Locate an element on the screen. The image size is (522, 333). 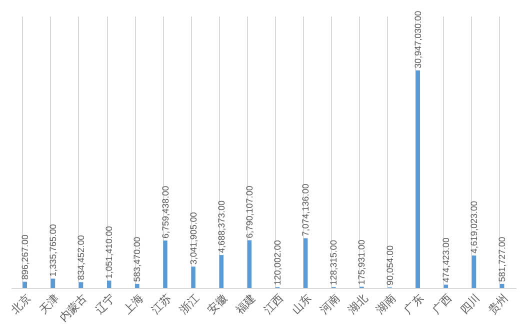
data-label: 834,452.00 is located at coordinates (81, 257).